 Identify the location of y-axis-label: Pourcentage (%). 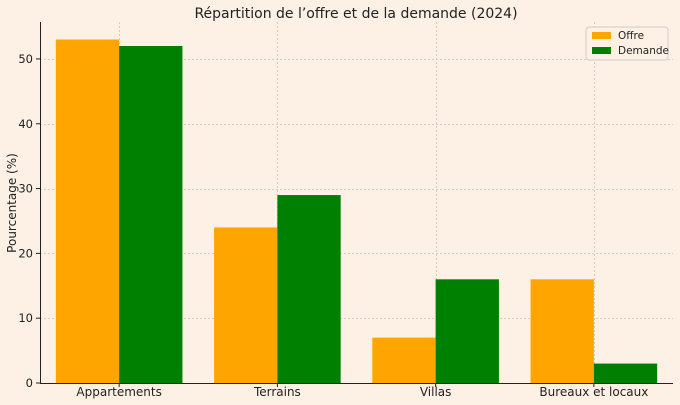
(12, 203).